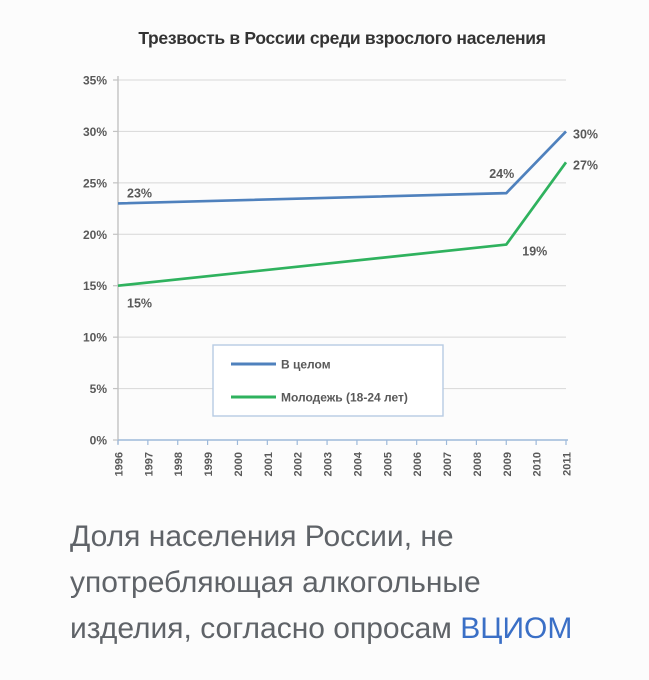 This screenshot has height=680, width=649. Describe the element at coordinates (95, 338) in the screenshot. I see `y-tick-label: 10%` at that location.